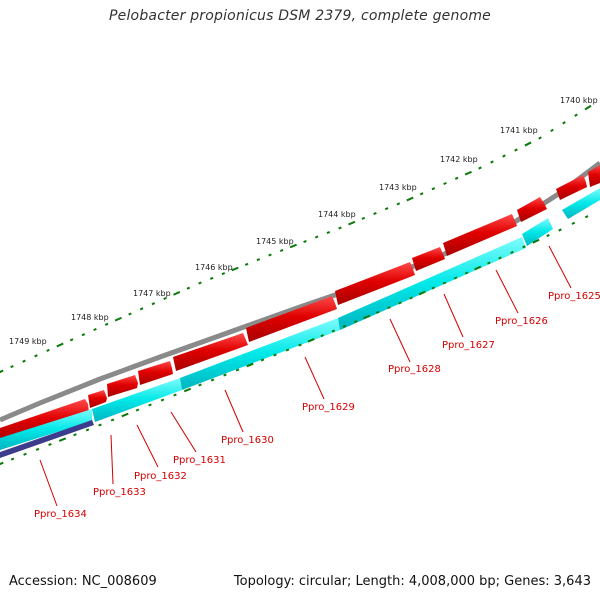 This screenshot has width=600, height=600. Describe the element at coordinates (521, 321) in the screenshot. I see `gene-label: Ppro_1626` at that location.